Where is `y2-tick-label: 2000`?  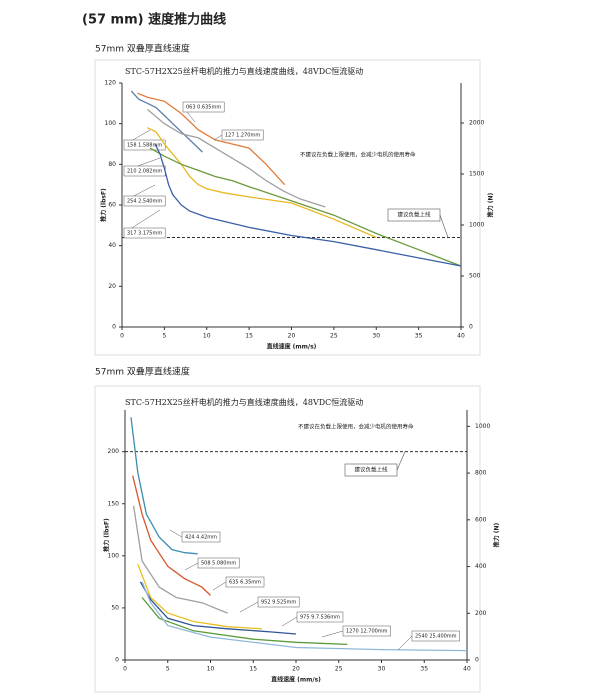 y2-tick-label: 2000 is located at coordinates (476, 122).